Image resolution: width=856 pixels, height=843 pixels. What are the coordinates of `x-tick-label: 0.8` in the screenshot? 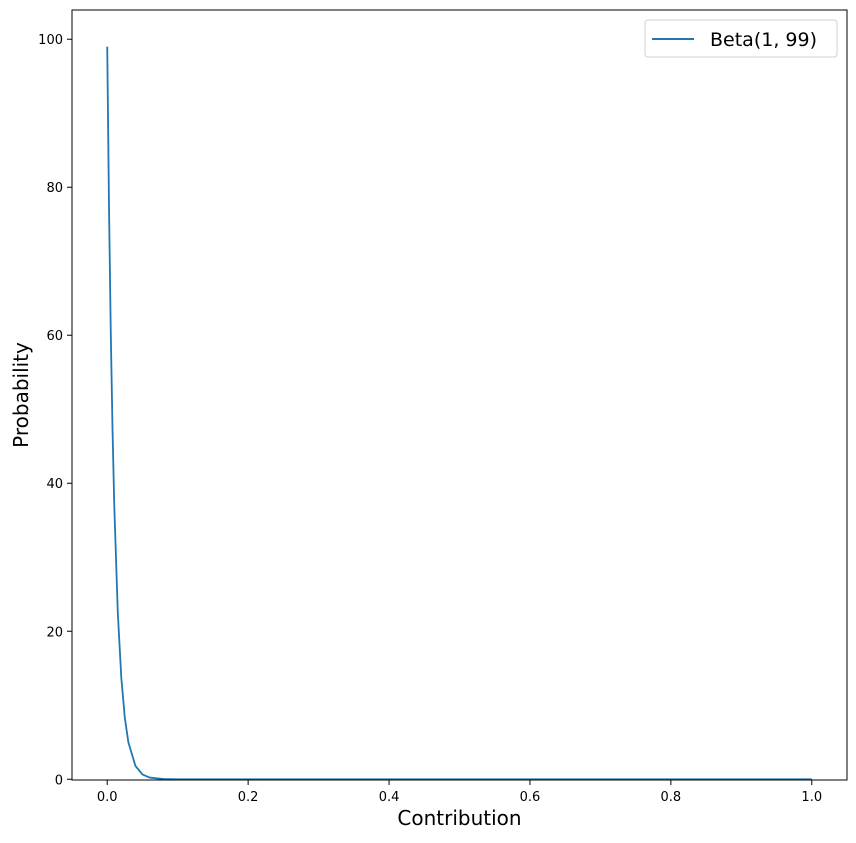 It's located at (671, 797).